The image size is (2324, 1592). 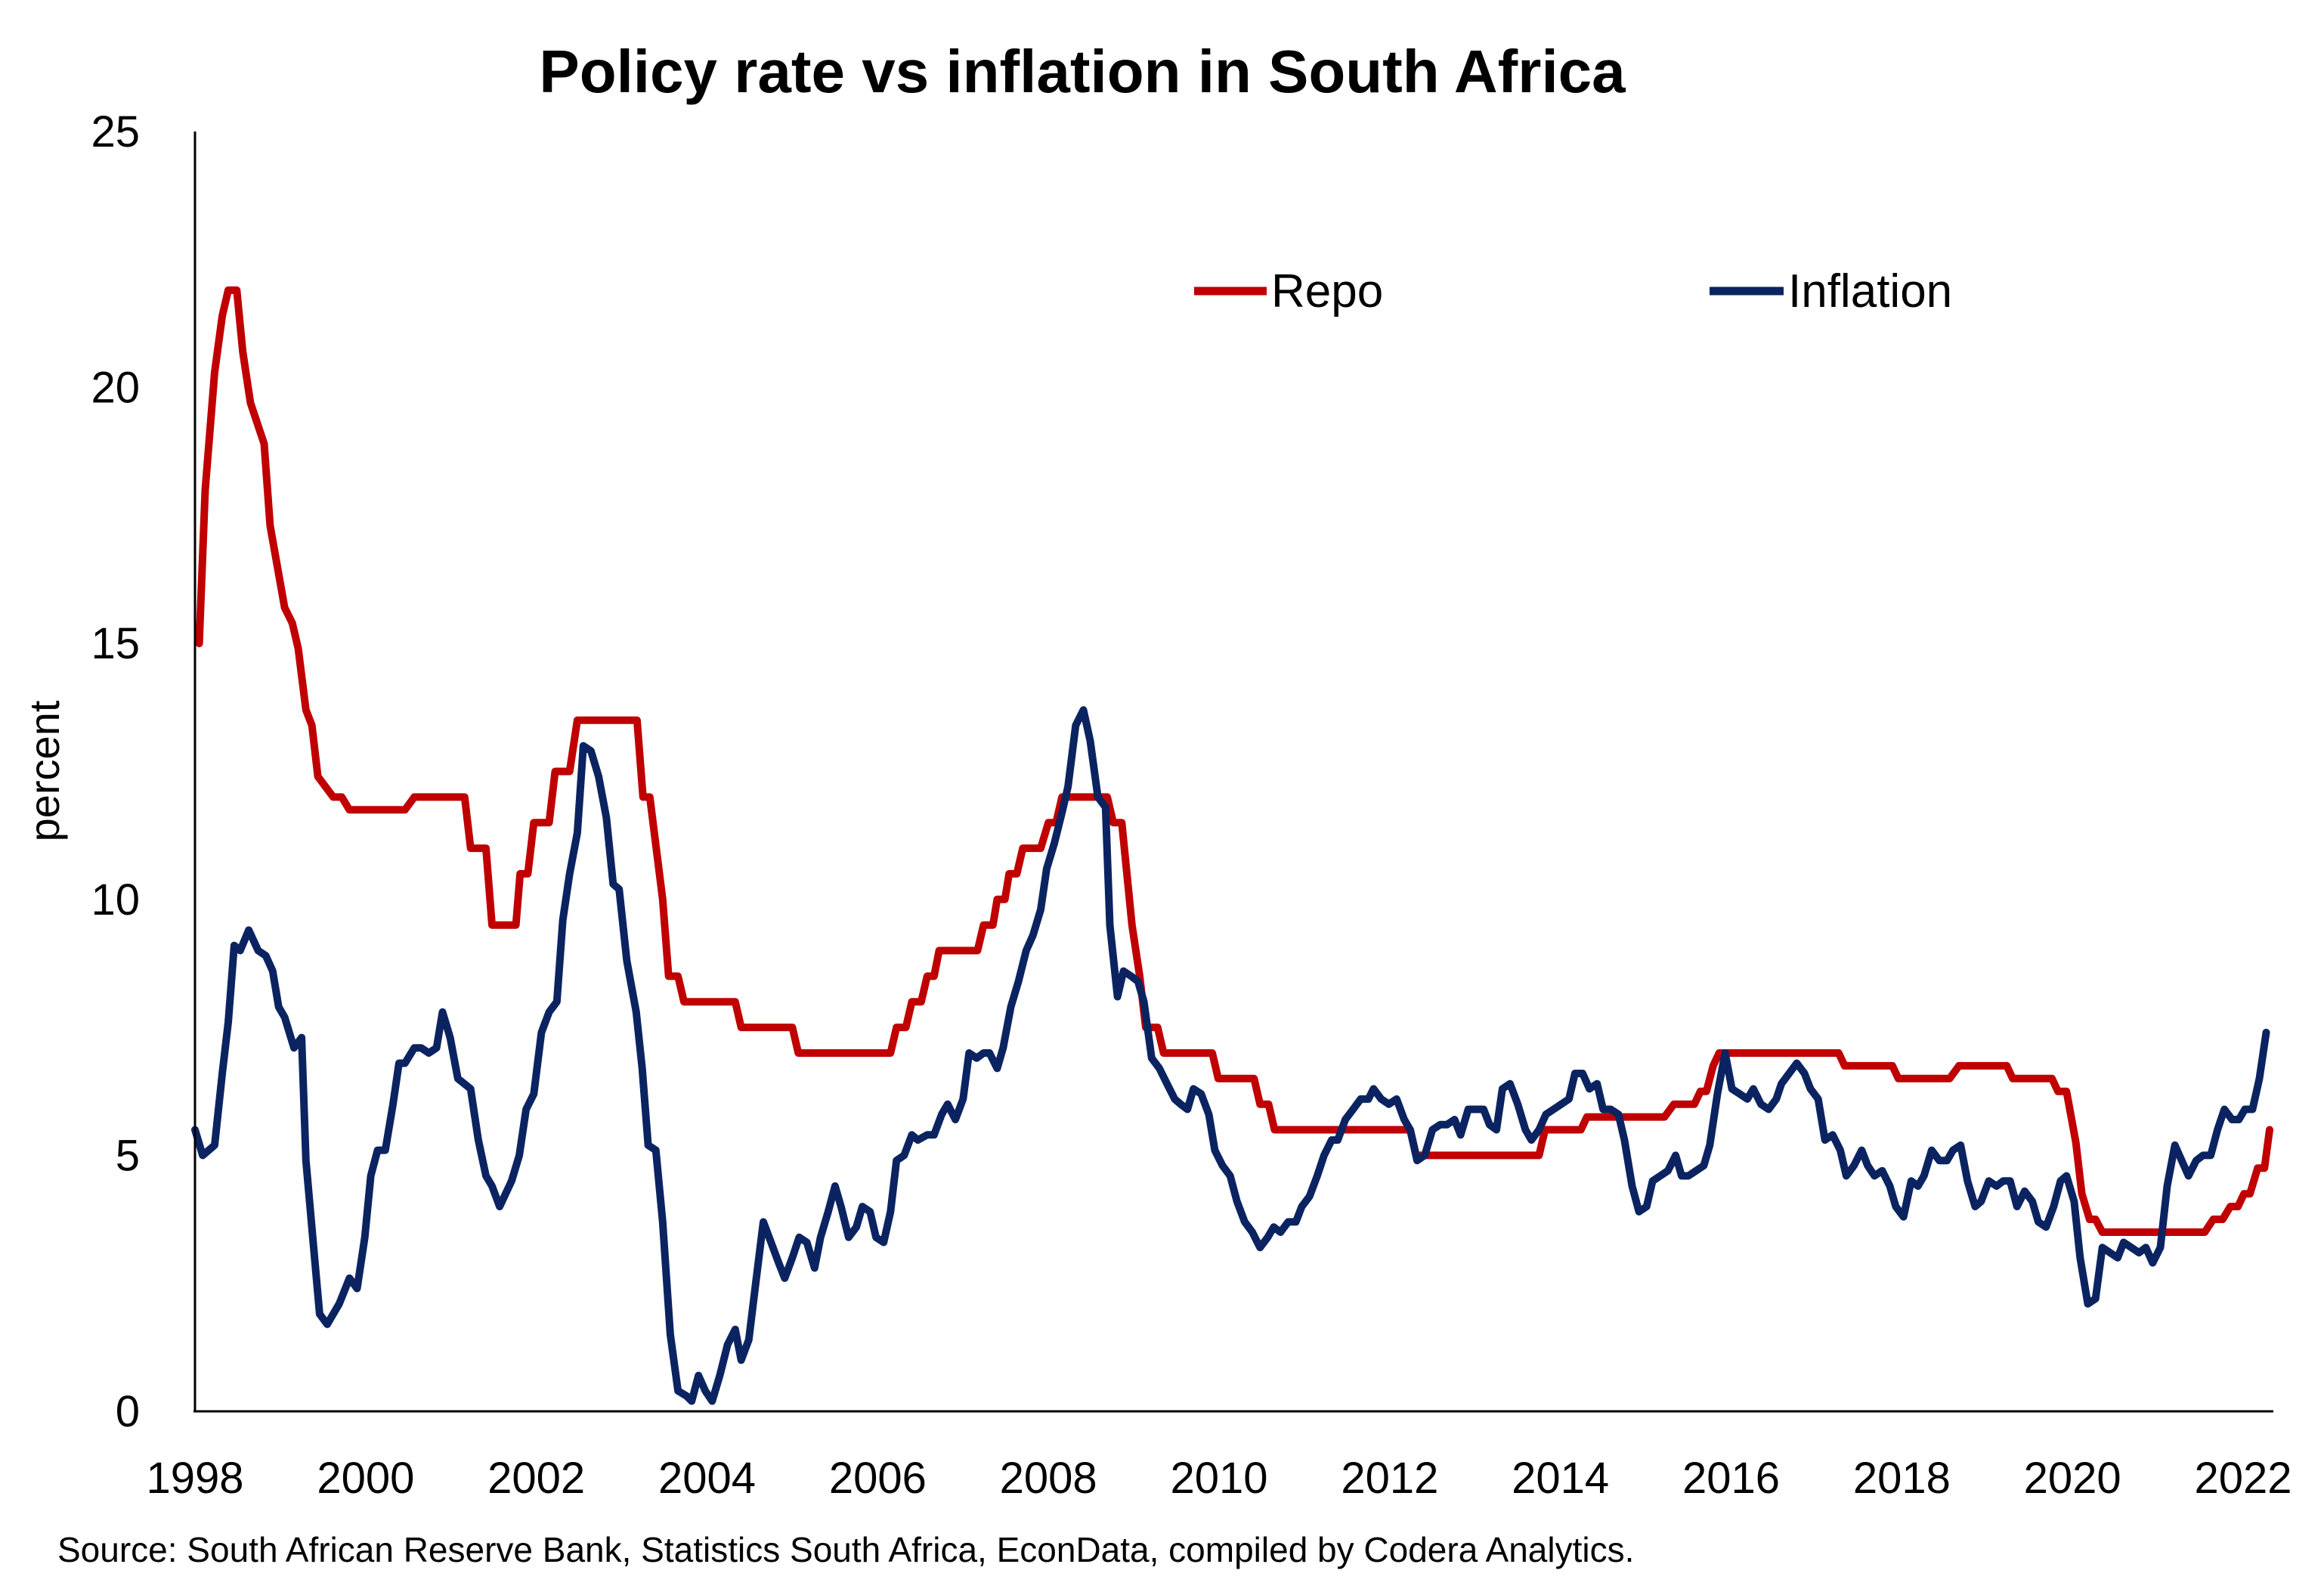 What do you see at coordinates (1048, 1478) in the screenshot?
I see `x-tick-label: 2008` at bounding box center [1048, 1478].